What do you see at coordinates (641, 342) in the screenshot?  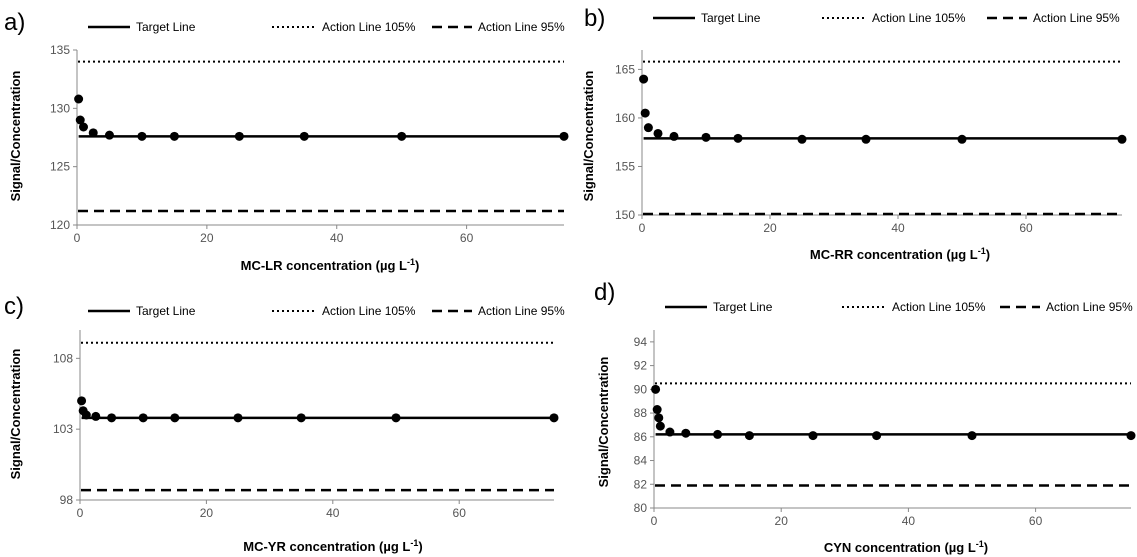 I see `y-tick-label: 94` at bounding box center [641, 342].